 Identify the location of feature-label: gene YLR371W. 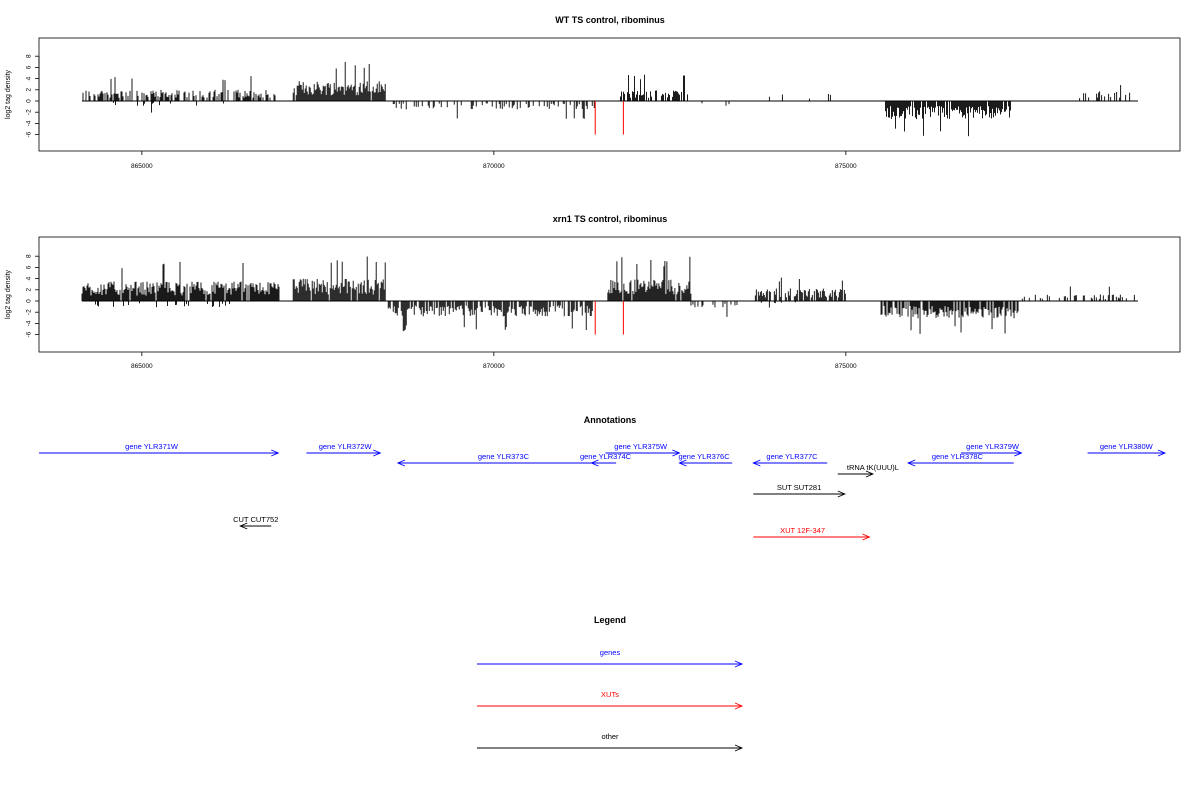
(152, 446).